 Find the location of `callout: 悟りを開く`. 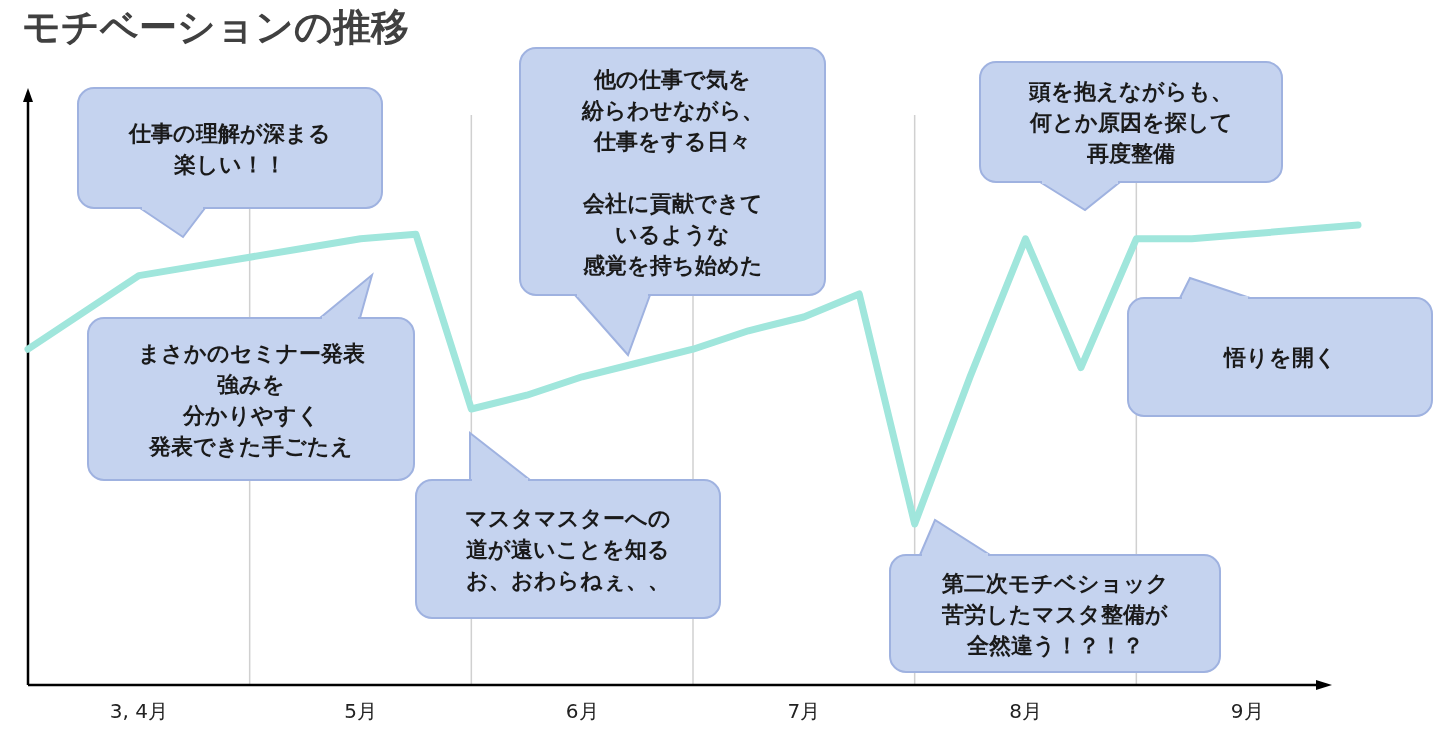

callout: 悟りを開く is located at coordinates (1280, 346).